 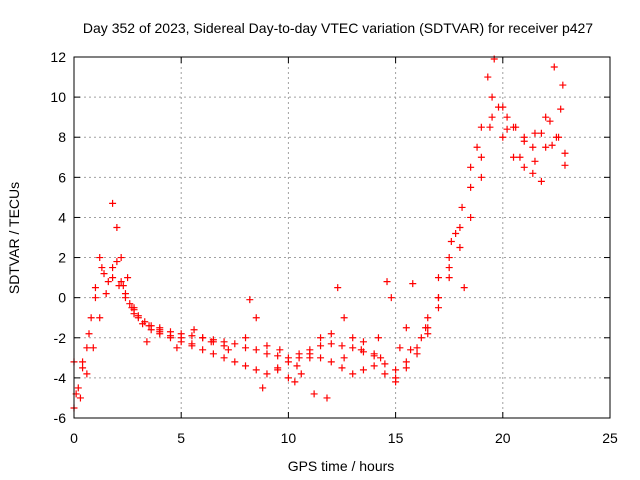 I want to click on x-axis-label: GPS time / hours, so click(x=341, y=466).